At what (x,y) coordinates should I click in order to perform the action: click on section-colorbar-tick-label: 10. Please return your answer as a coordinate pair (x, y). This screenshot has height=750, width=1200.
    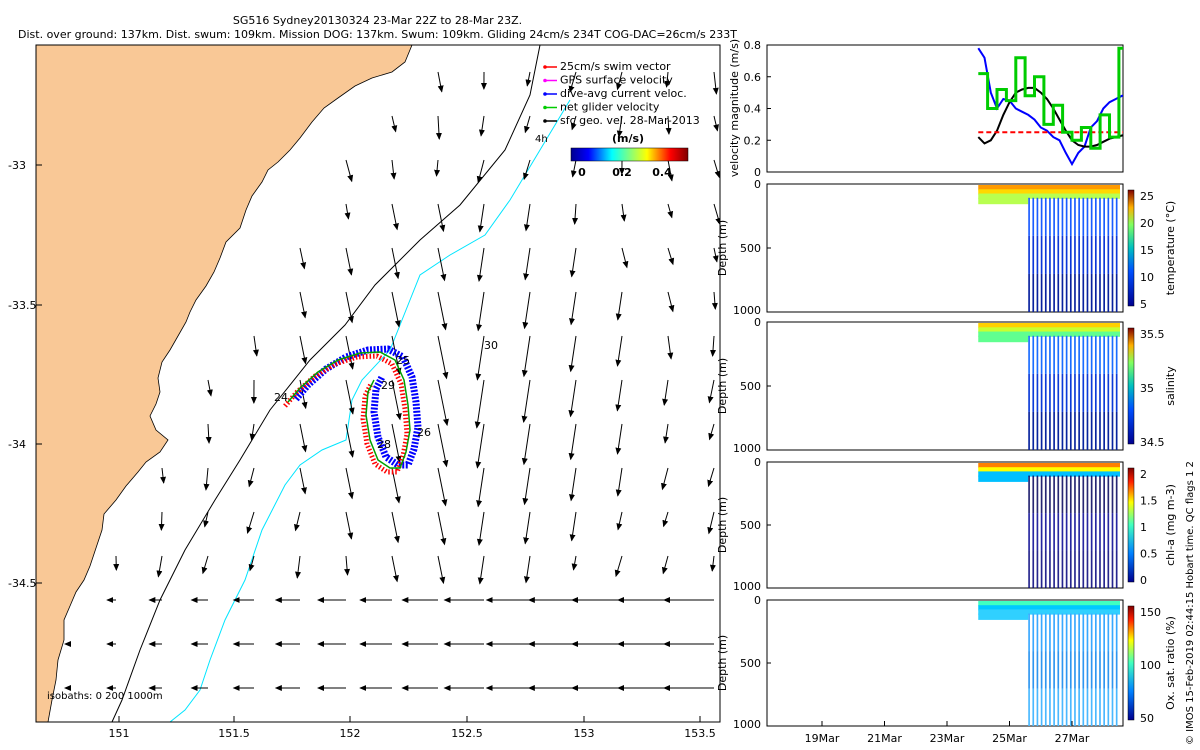
    Looking at the image, I should click on (1147, 277).